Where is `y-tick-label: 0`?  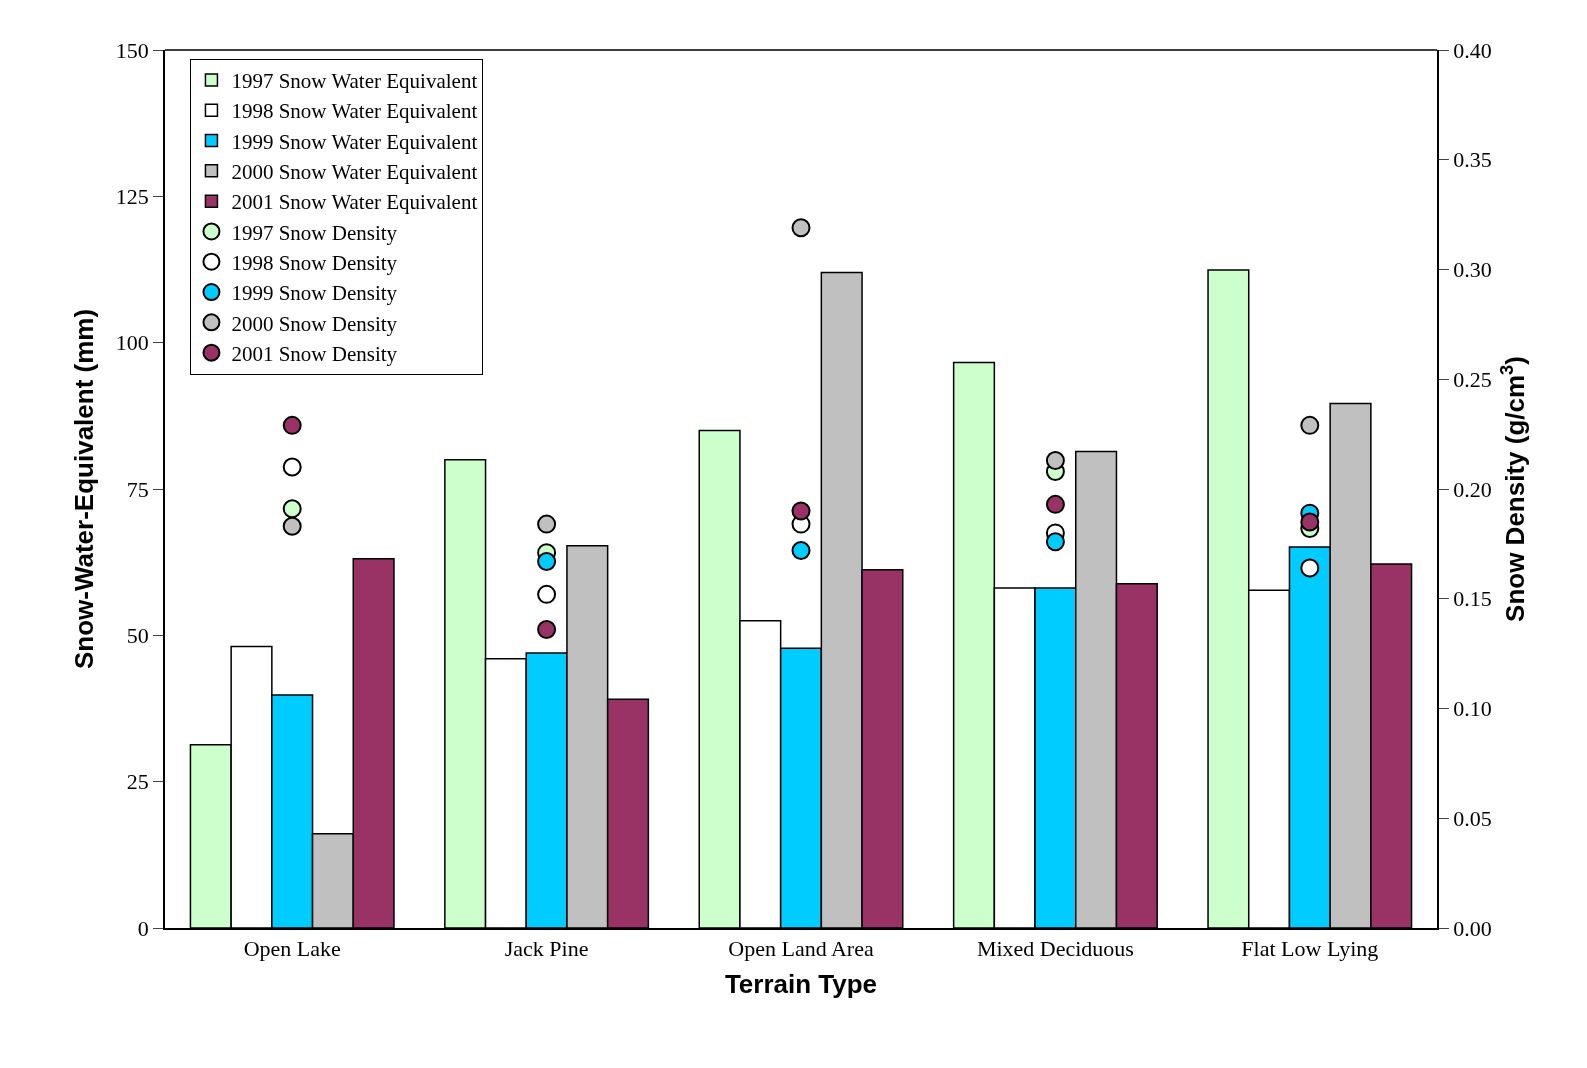
y-tick-label: 0 is located at coordinates (143, 928).